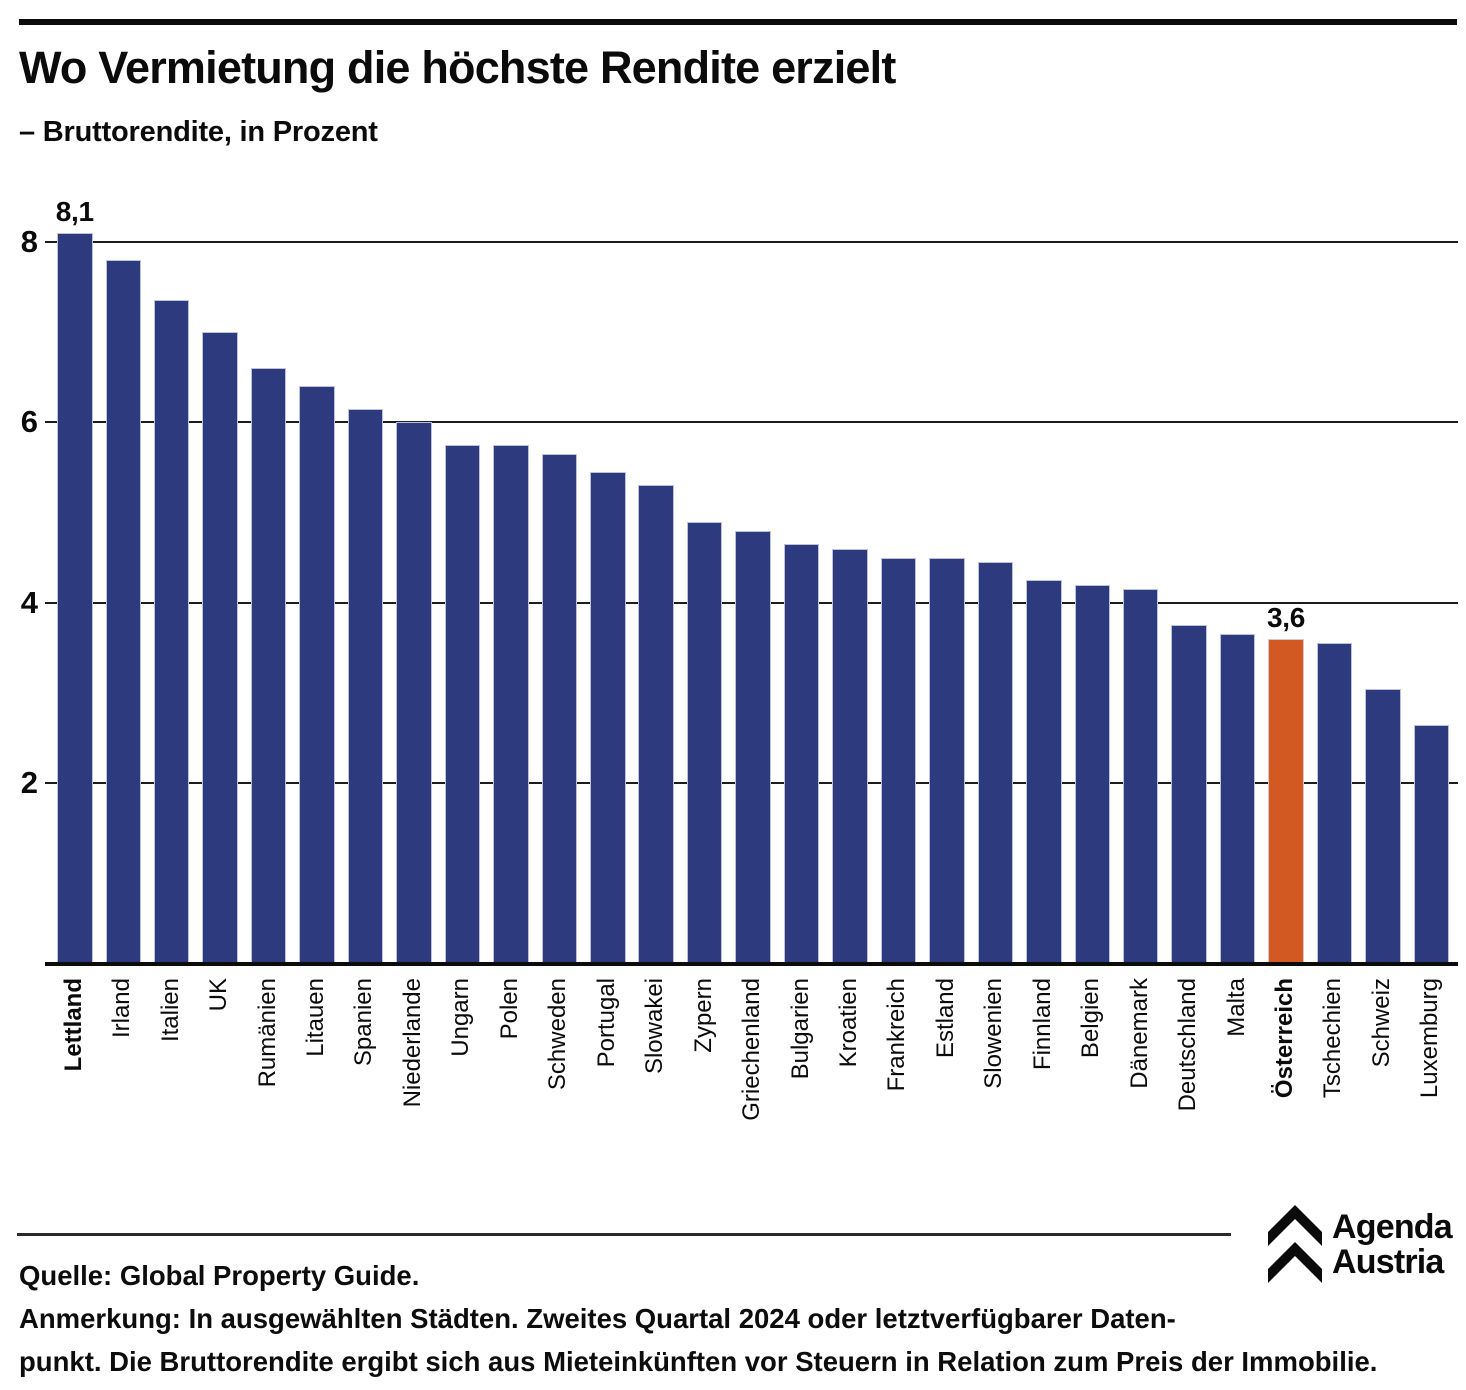 This screenshot has height=1390, width=1466. What do you see at coordinates (1237, 799) in the screenshot?
I see `bar-malta` at bounding box center [1237, 799].